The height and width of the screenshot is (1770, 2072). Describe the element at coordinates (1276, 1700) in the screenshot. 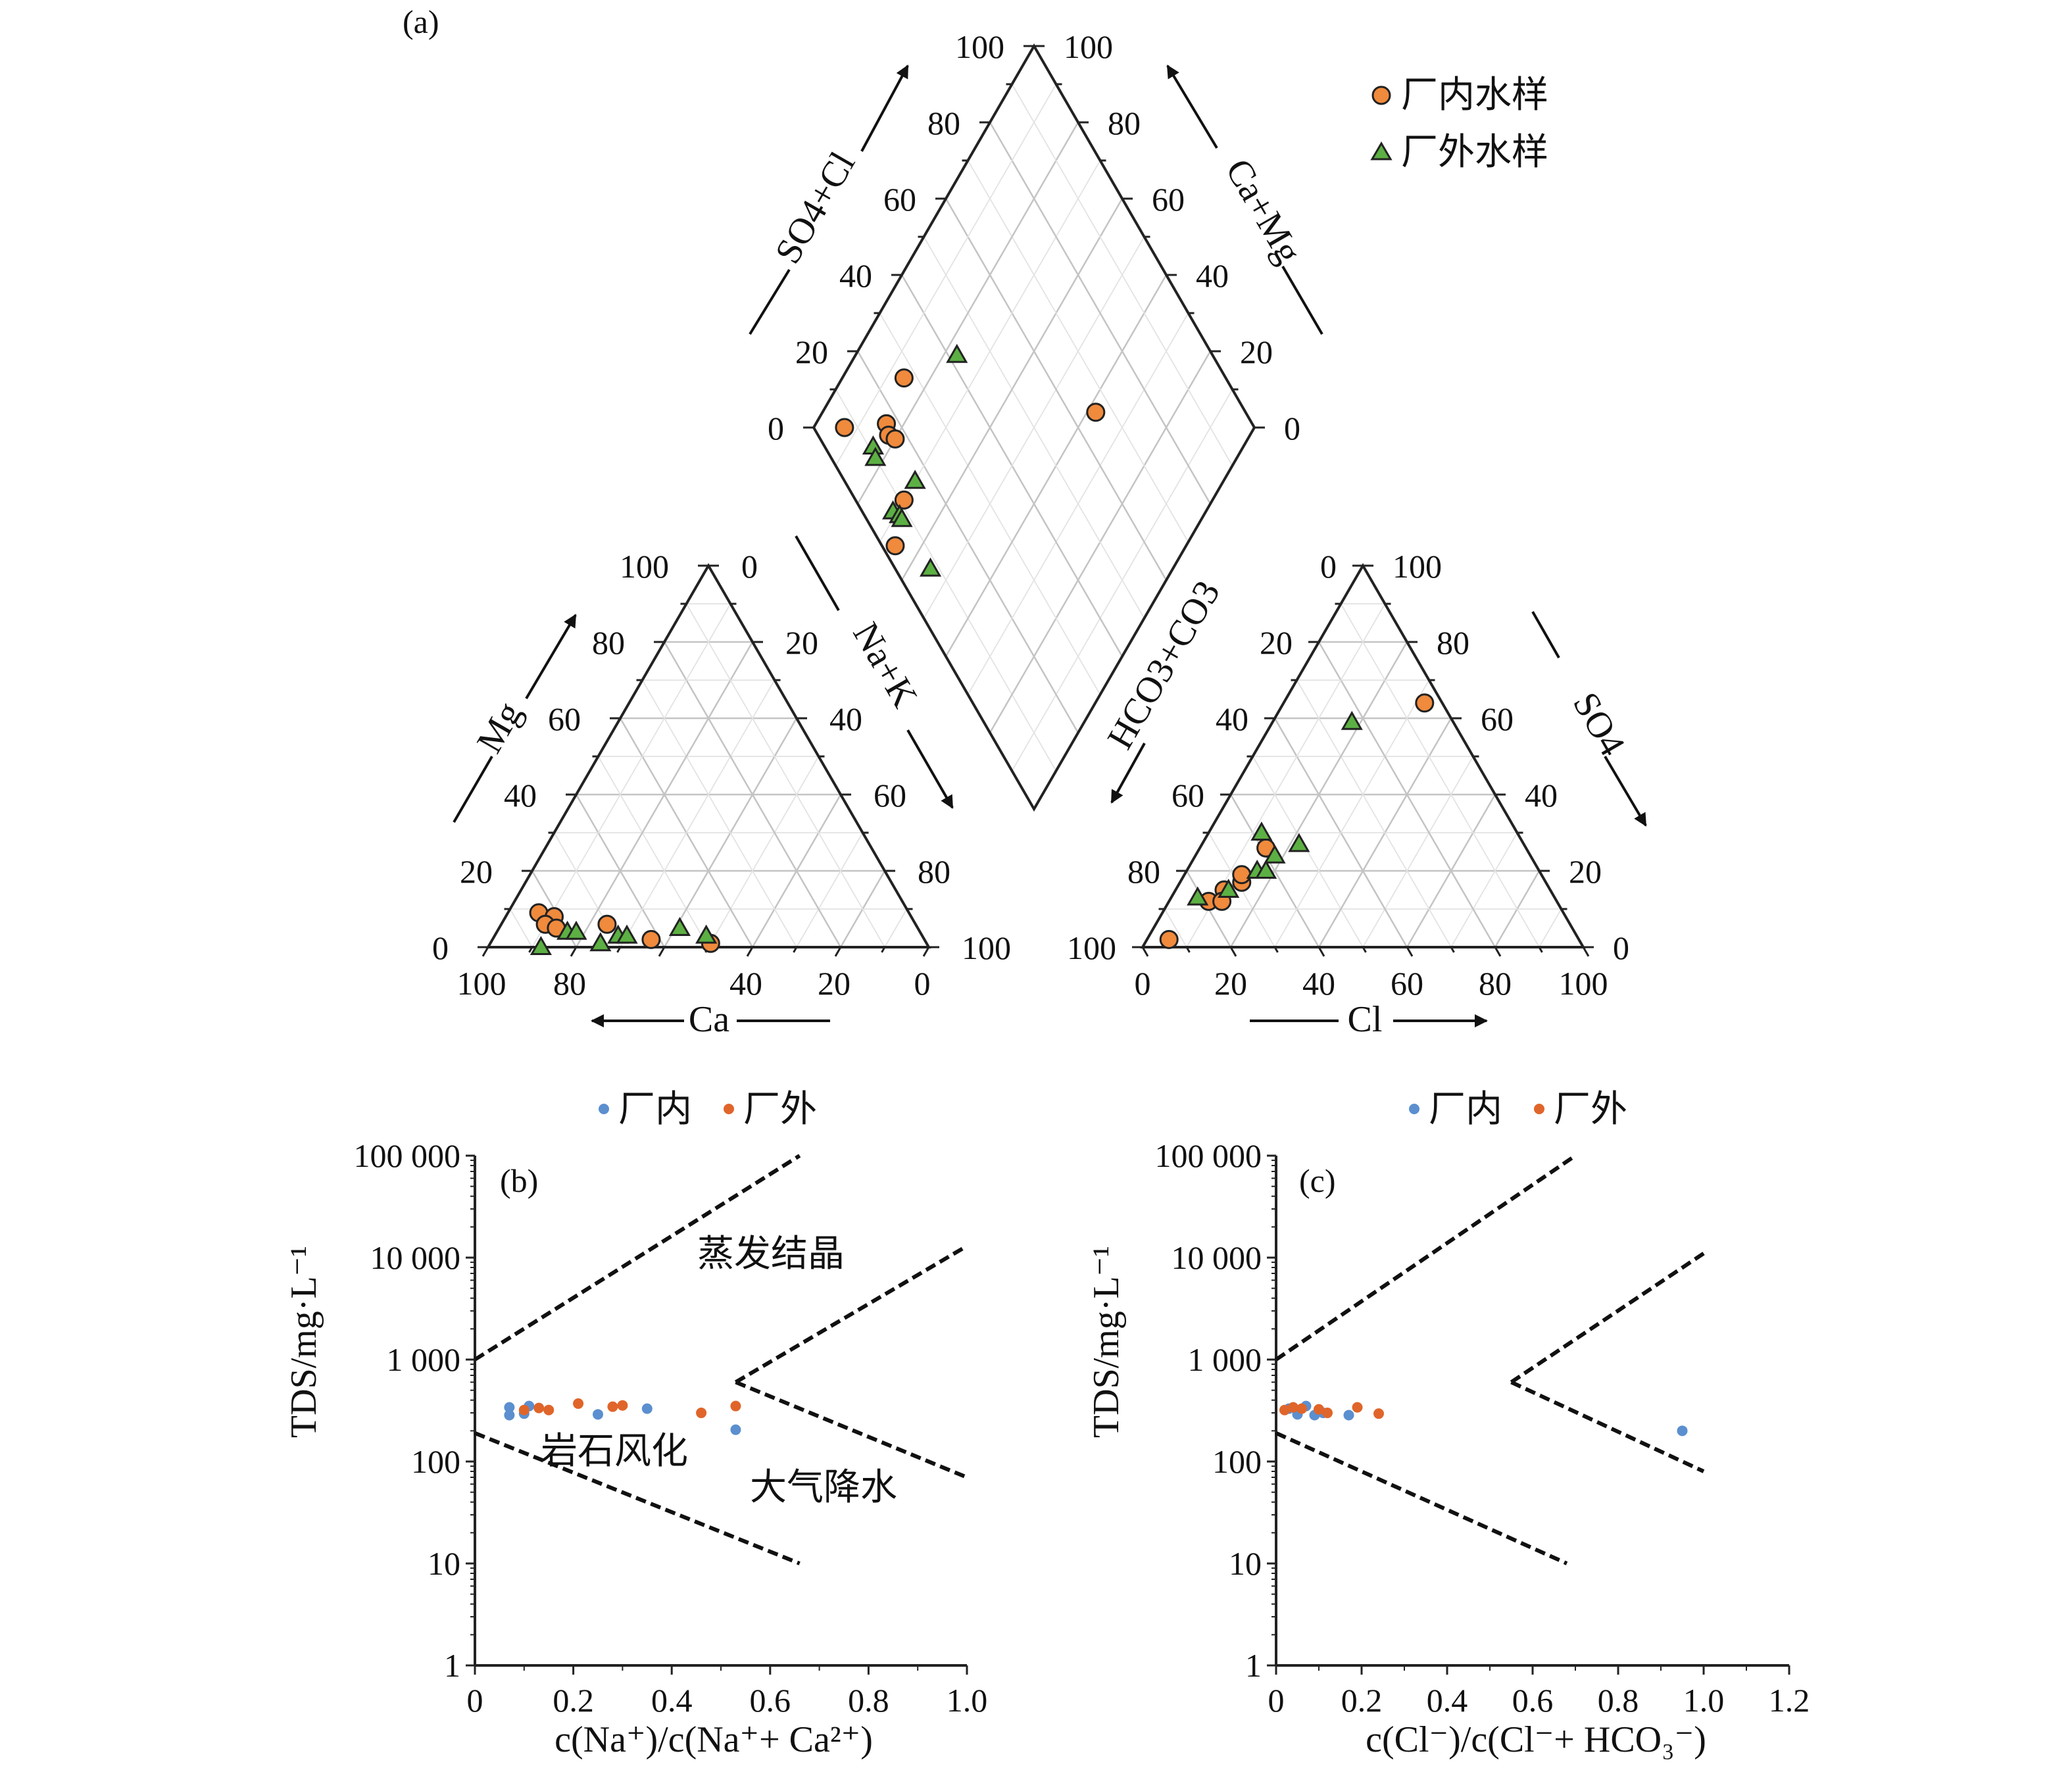

I see `panel-c-x-tick-label: 0` at that location.